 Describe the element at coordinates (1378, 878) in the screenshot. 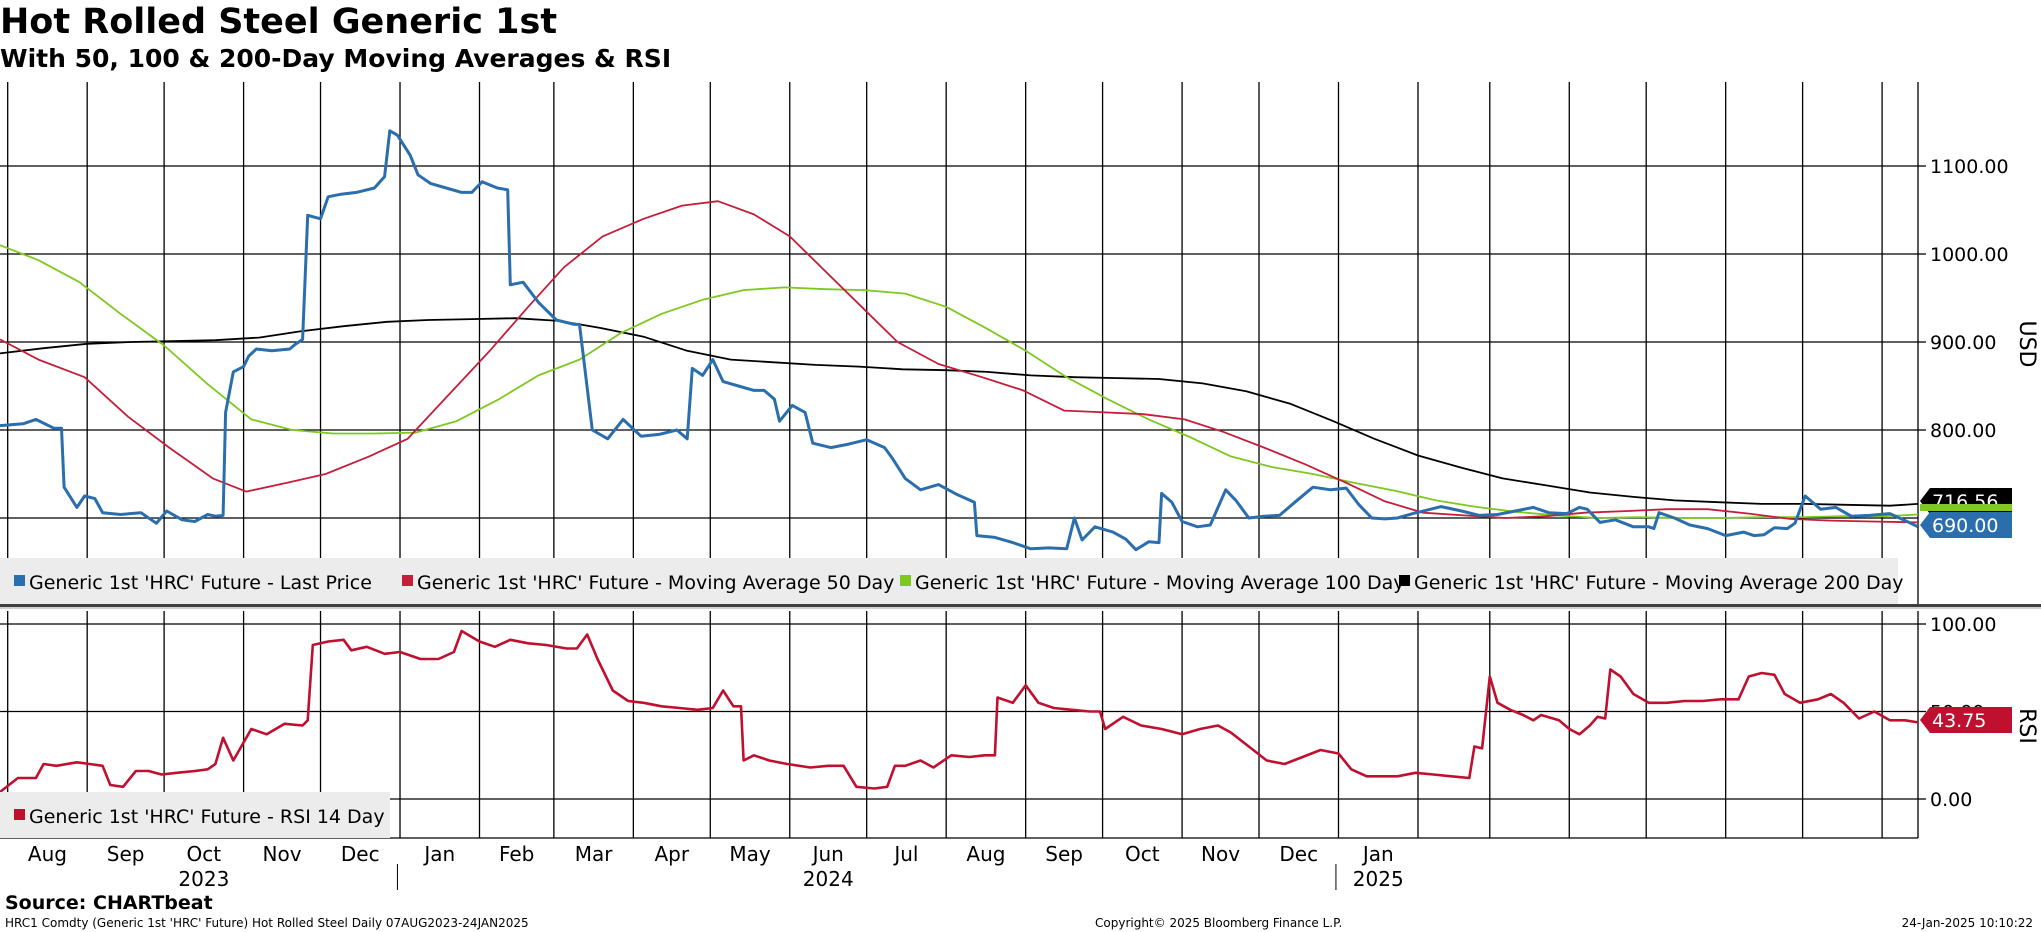

I see `x-year-label: 2025` at that location.